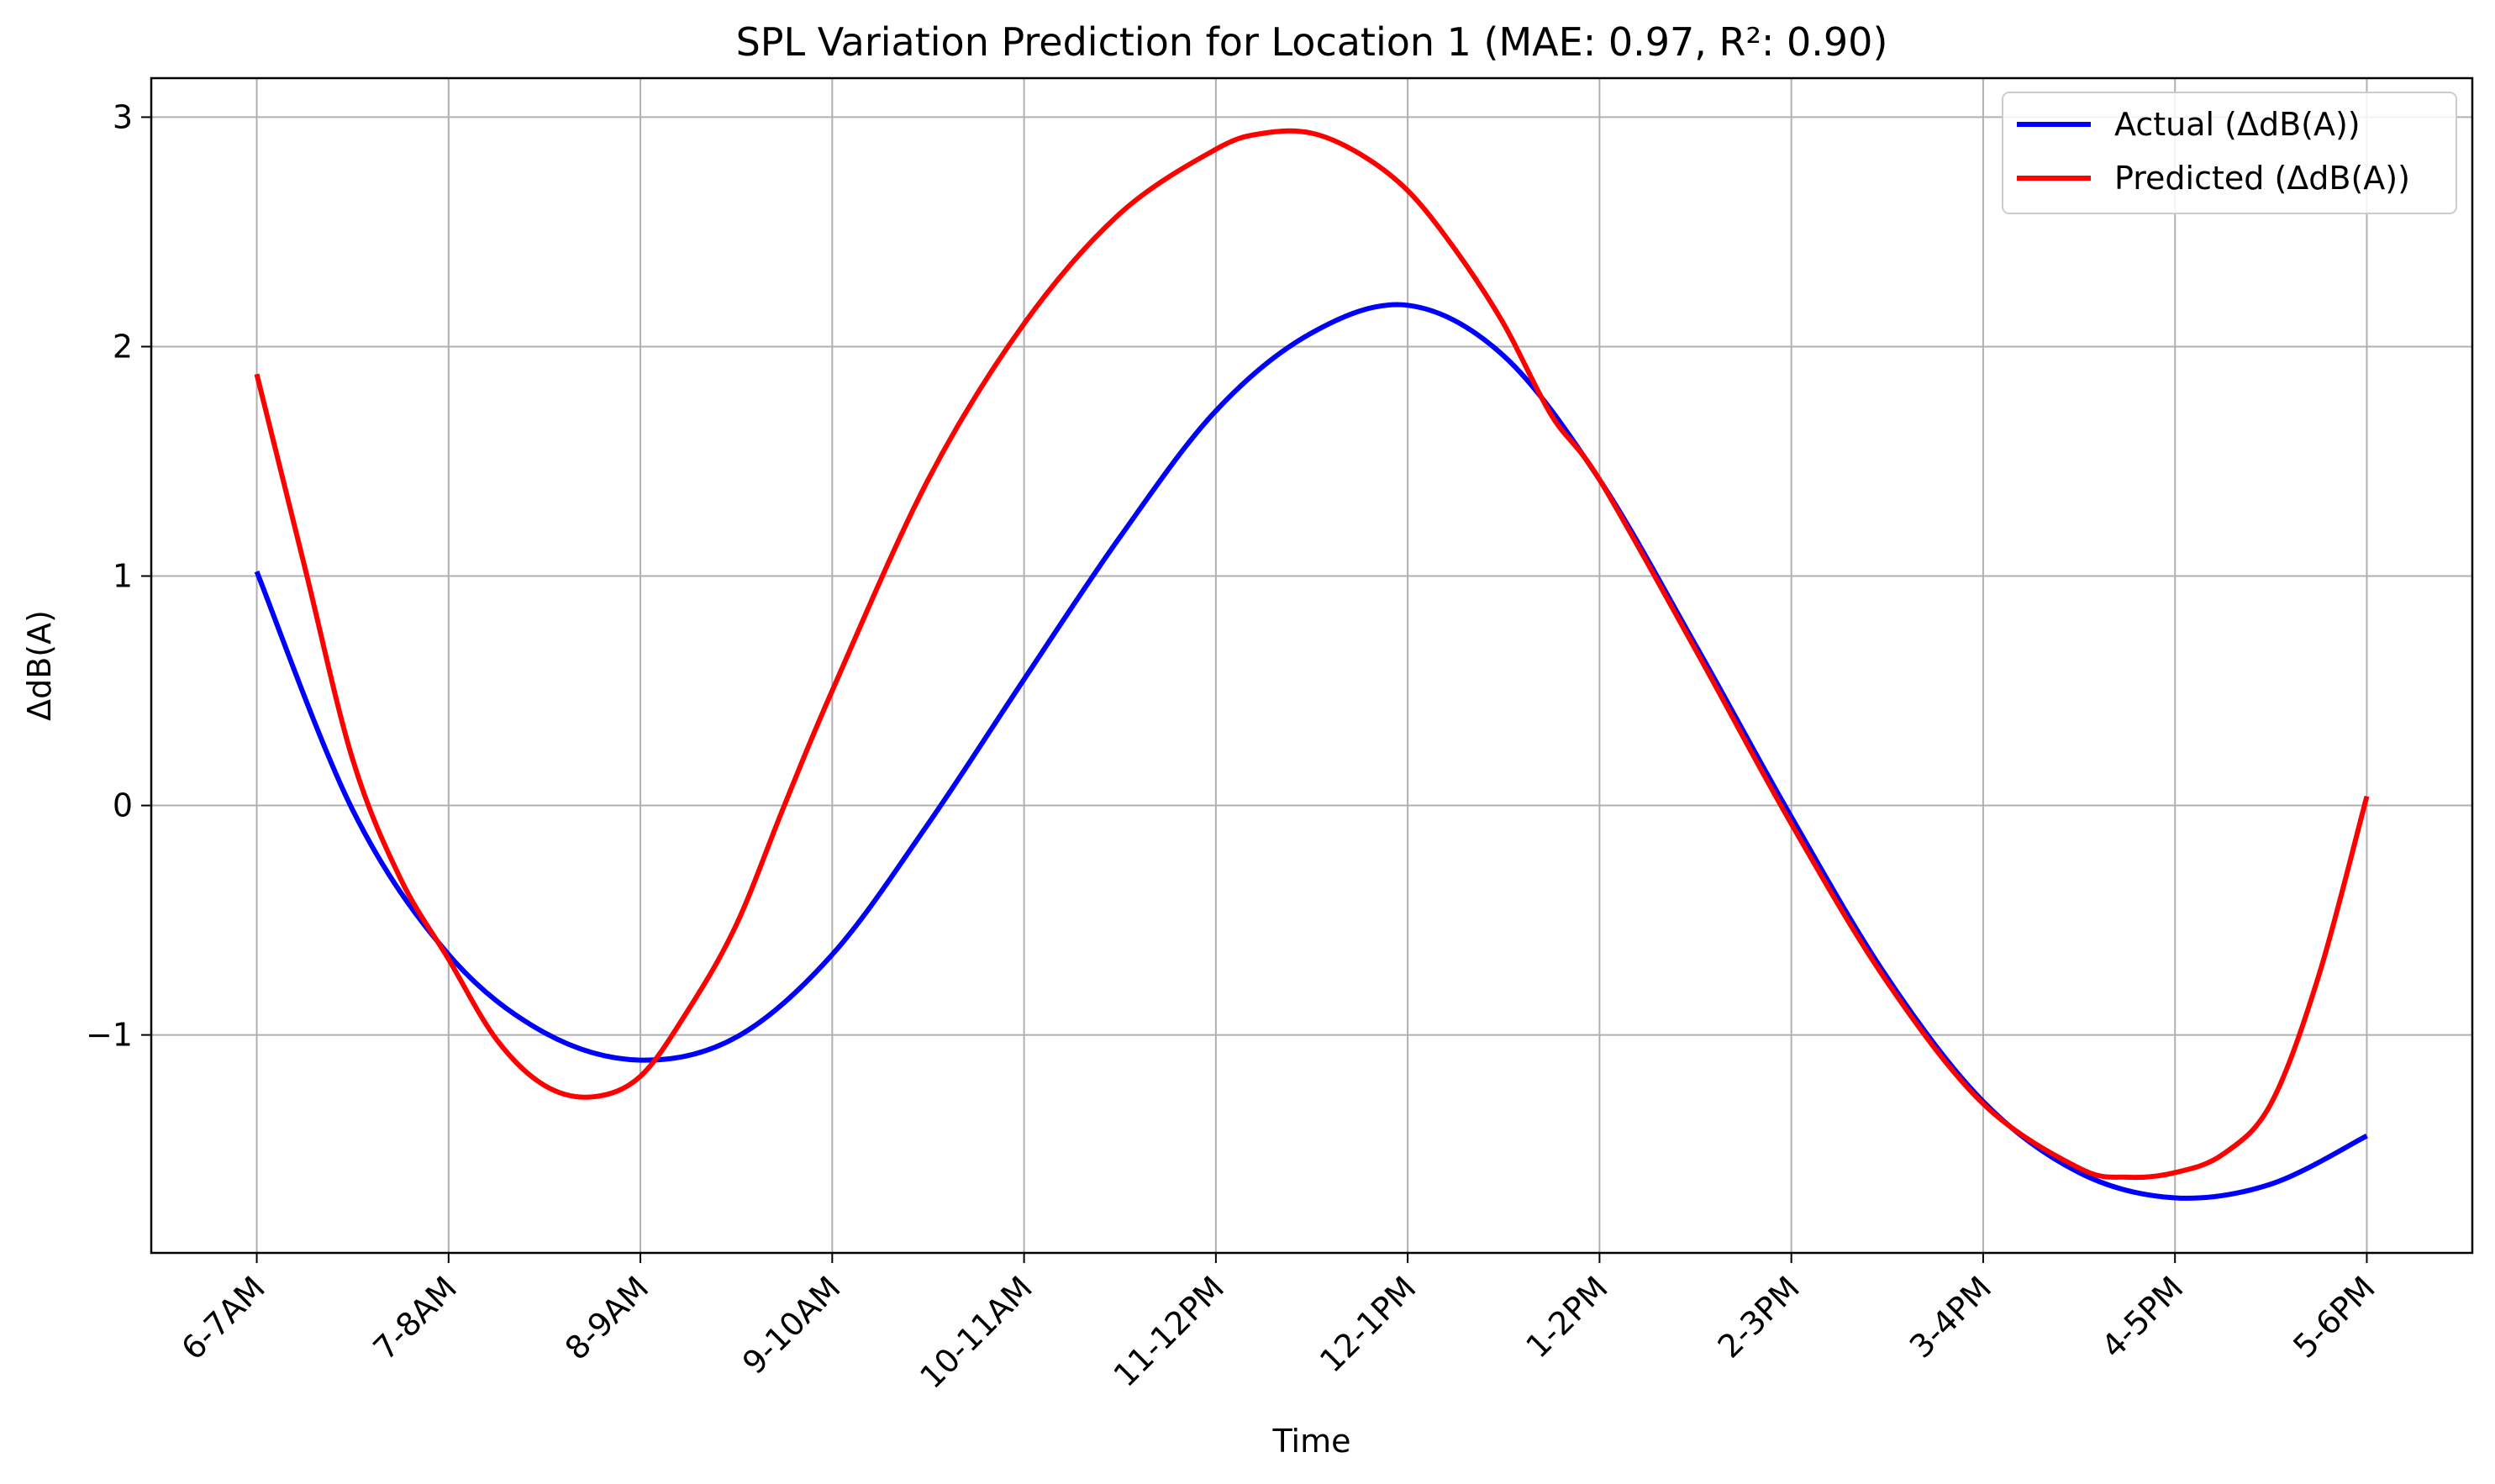  Describe the element at coordinates (40, 665) in the screenshot. I see `y-axis-label: ΔdB(A)` at that location.